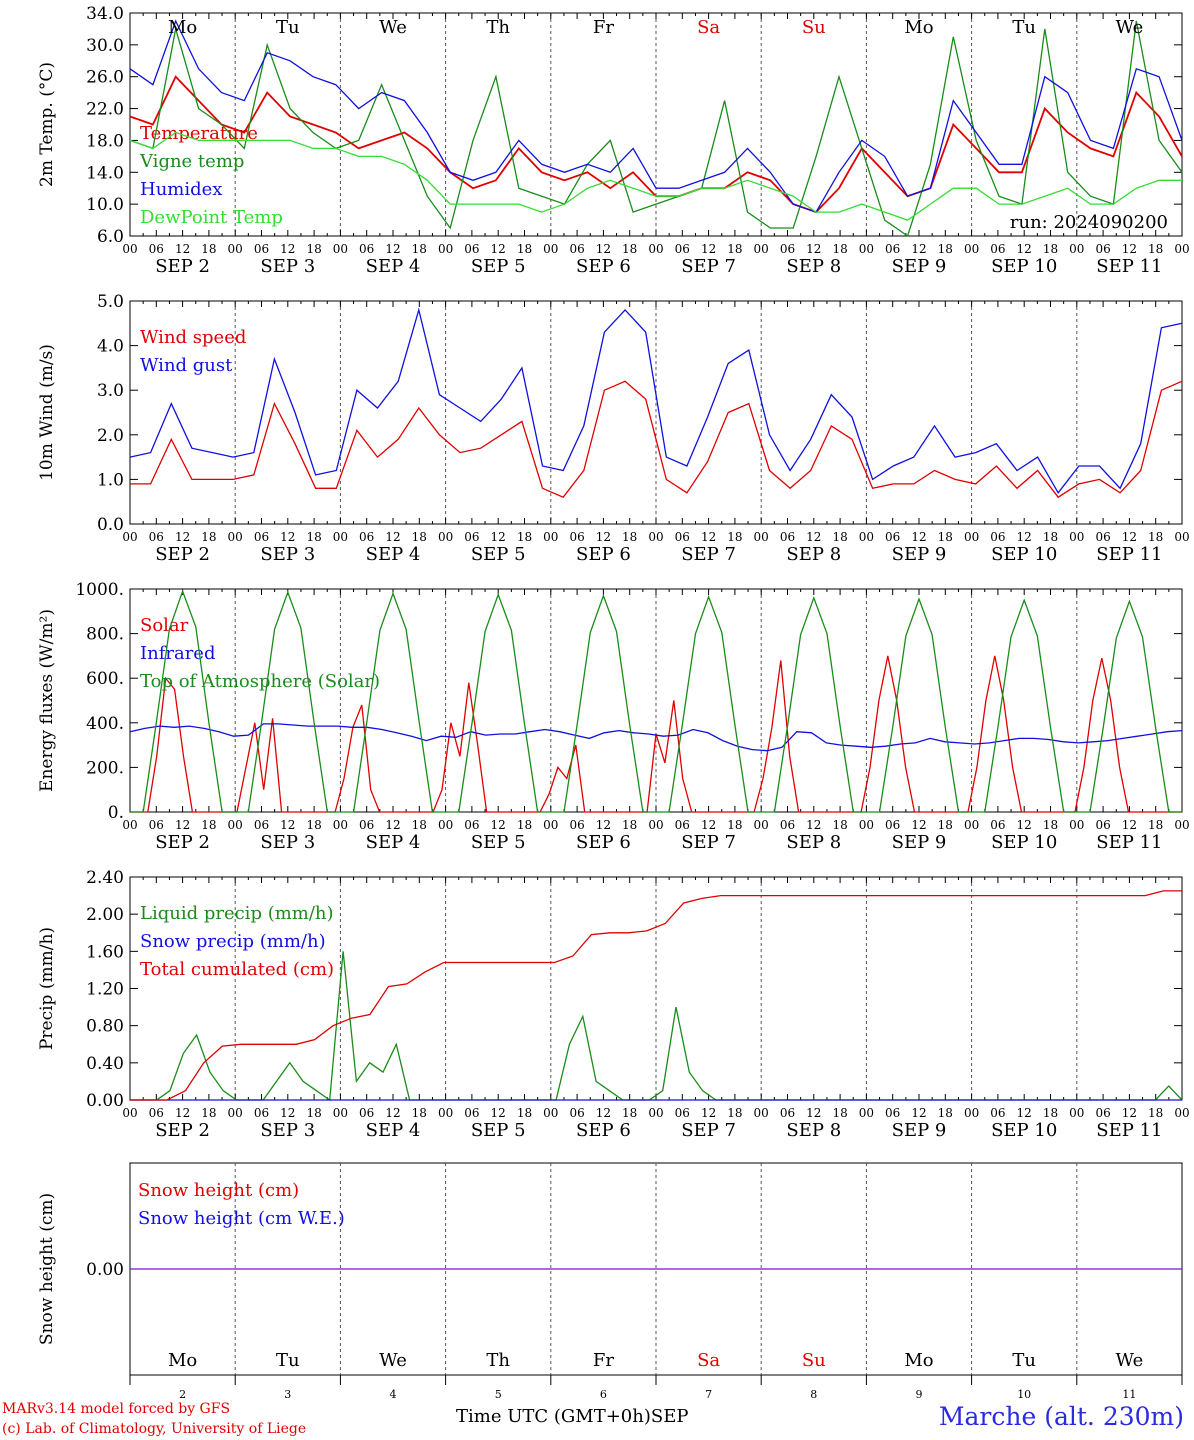 Image resolution: width=1194 pixels, height=1440 pixels. I want to click on y-tick-label: 14.0, so click(105, 173).